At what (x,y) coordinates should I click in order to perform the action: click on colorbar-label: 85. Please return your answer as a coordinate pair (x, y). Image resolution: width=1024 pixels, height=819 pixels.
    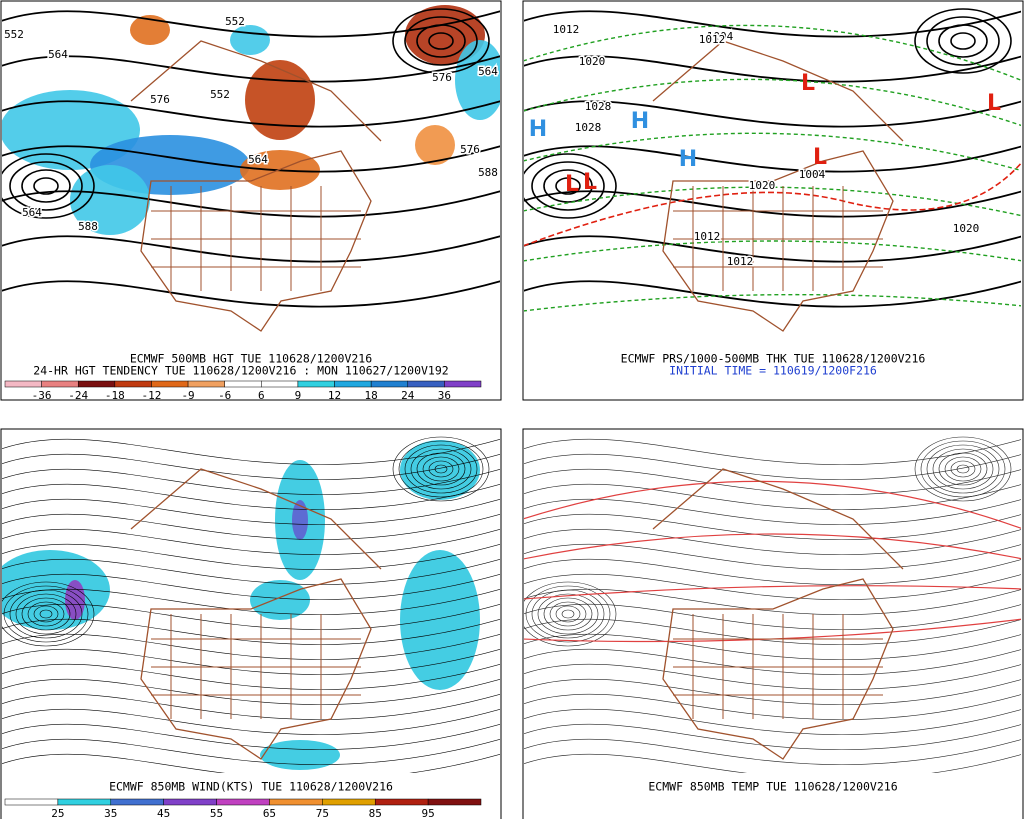
    Looking at the image, I should click on (375, 813).